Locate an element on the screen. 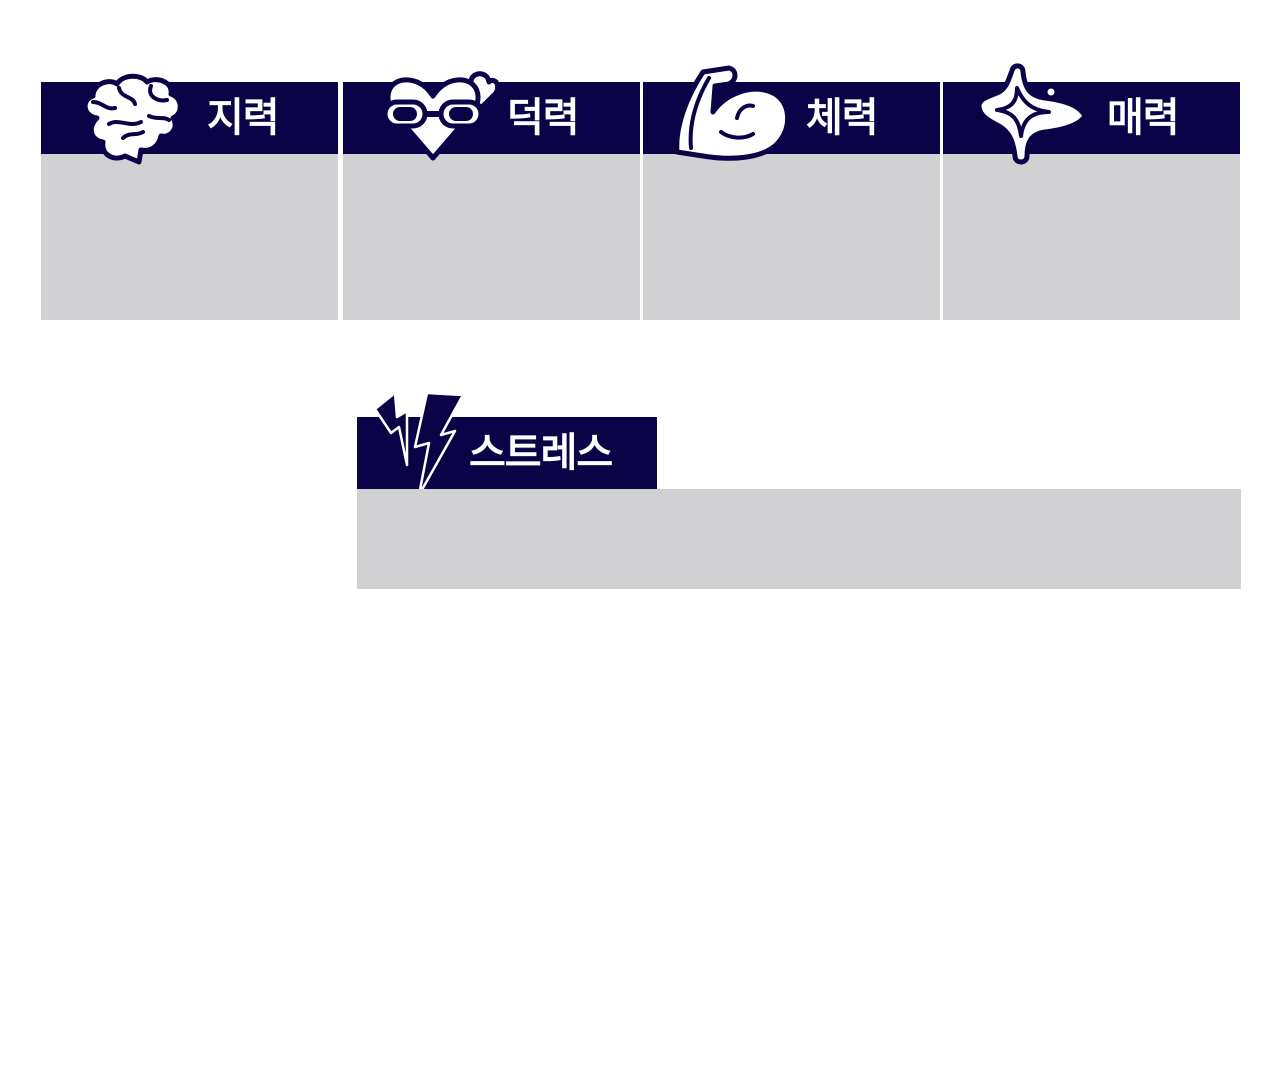  stat-panel-intelligence is located at coordinates (189, 237).